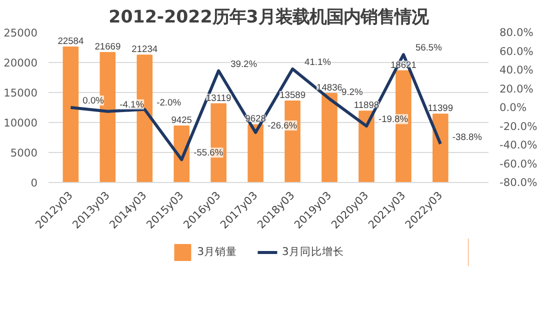  Describe the element at coordinates (403, 65) in the screenshot. I see `data-label: 18621` at that location.